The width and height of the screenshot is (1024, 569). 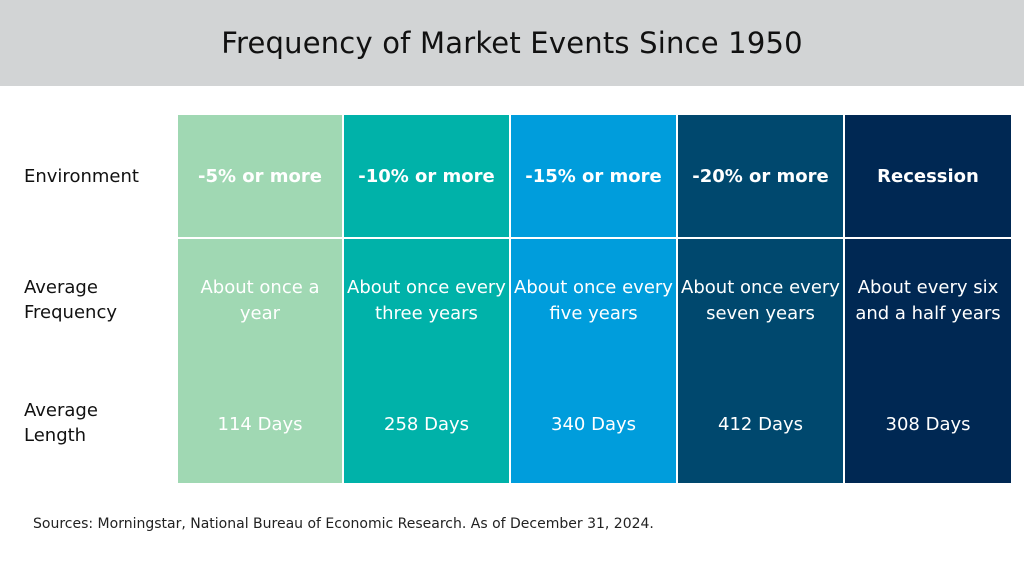 What do you see at coordinates (61, 423) in the screenshot?
I see `row-label-length: Average Length` at bounding box center [61, 423].